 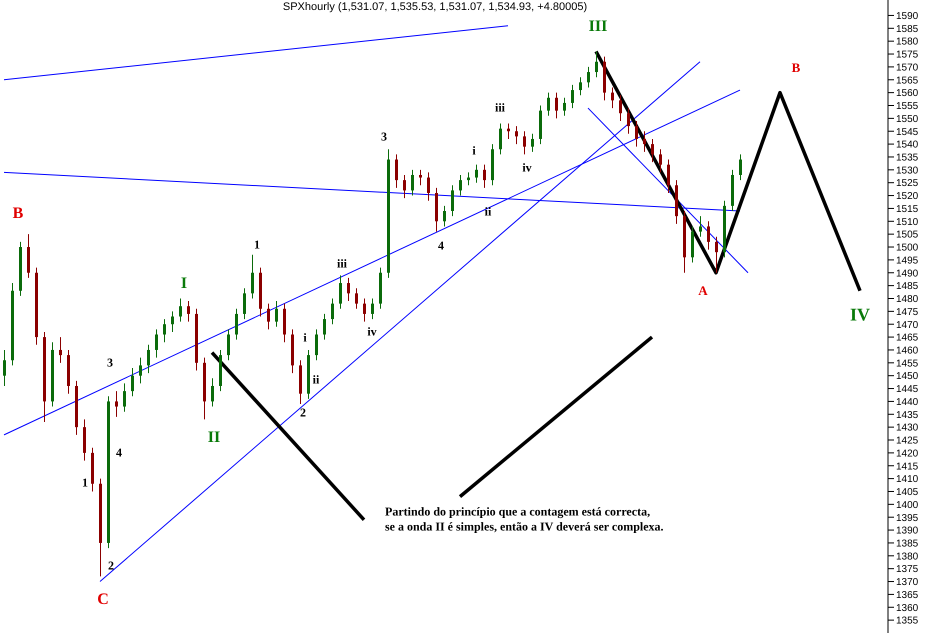 I want to click on y-tick-label: 1475, so click(x=907, y=312).